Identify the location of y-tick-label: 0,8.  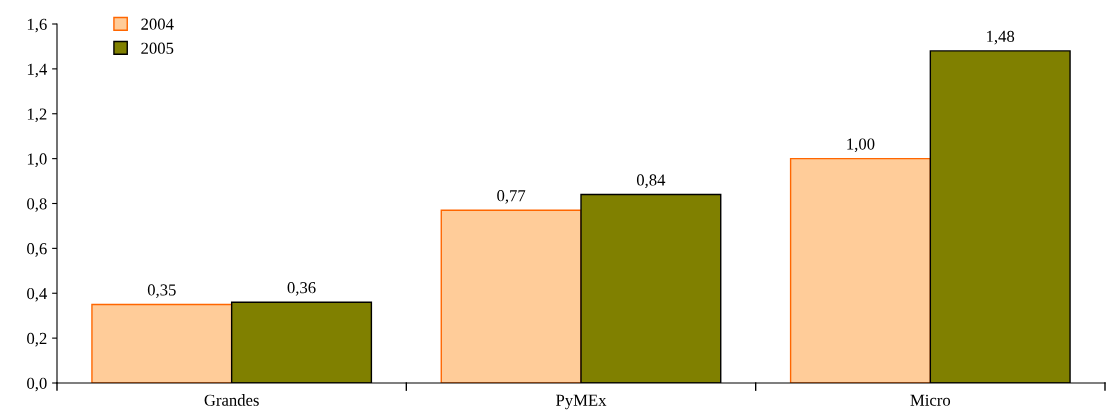
(37, 205).